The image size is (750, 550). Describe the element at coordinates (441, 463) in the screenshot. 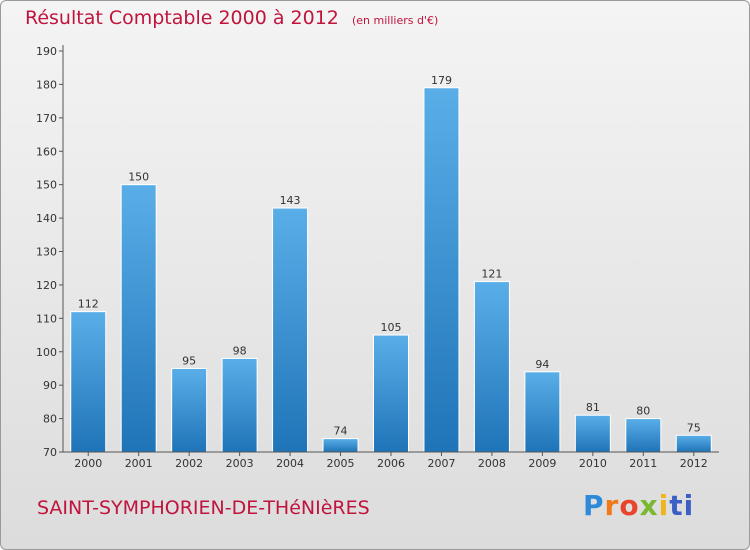

I see `x-tick-label-2007: 2007` at that location.